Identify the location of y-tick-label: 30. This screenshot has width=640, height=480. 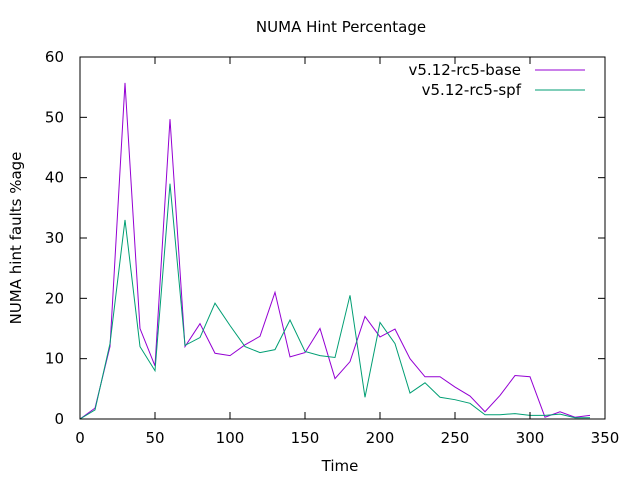
(54, 238).